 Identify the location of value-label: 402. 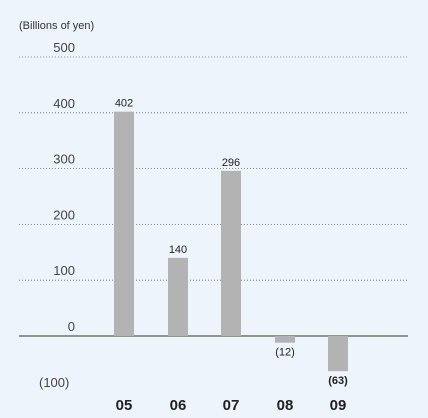
(124, 104).